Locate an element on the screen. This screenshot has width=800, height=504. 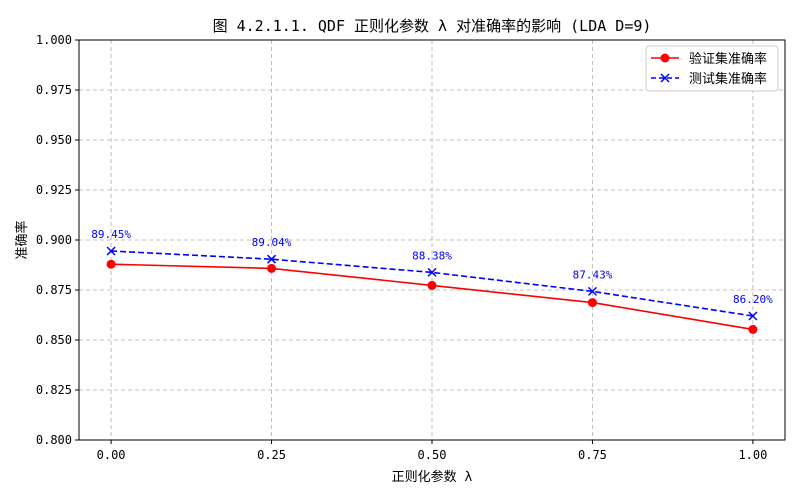
x-axis-label: 正则化参数 λ is located at coordinates (432, 477).